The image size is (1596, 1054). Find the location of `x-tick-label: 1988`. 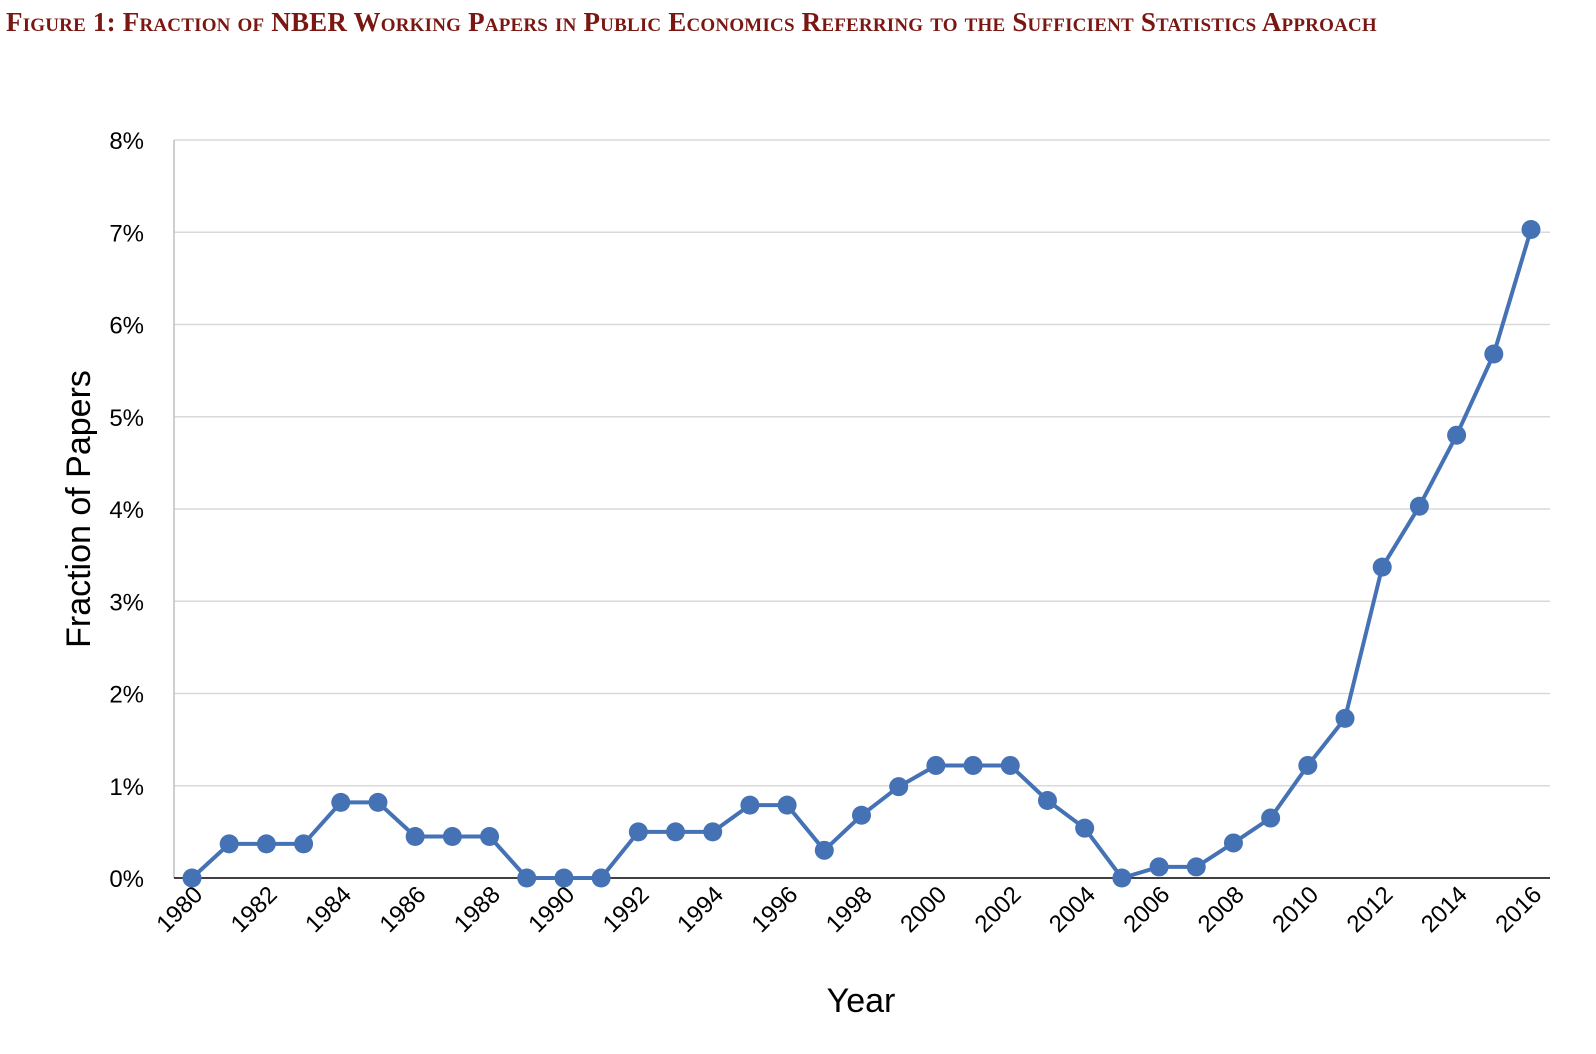

x-tick-label: 1988 is located at coordinates (477, 909).